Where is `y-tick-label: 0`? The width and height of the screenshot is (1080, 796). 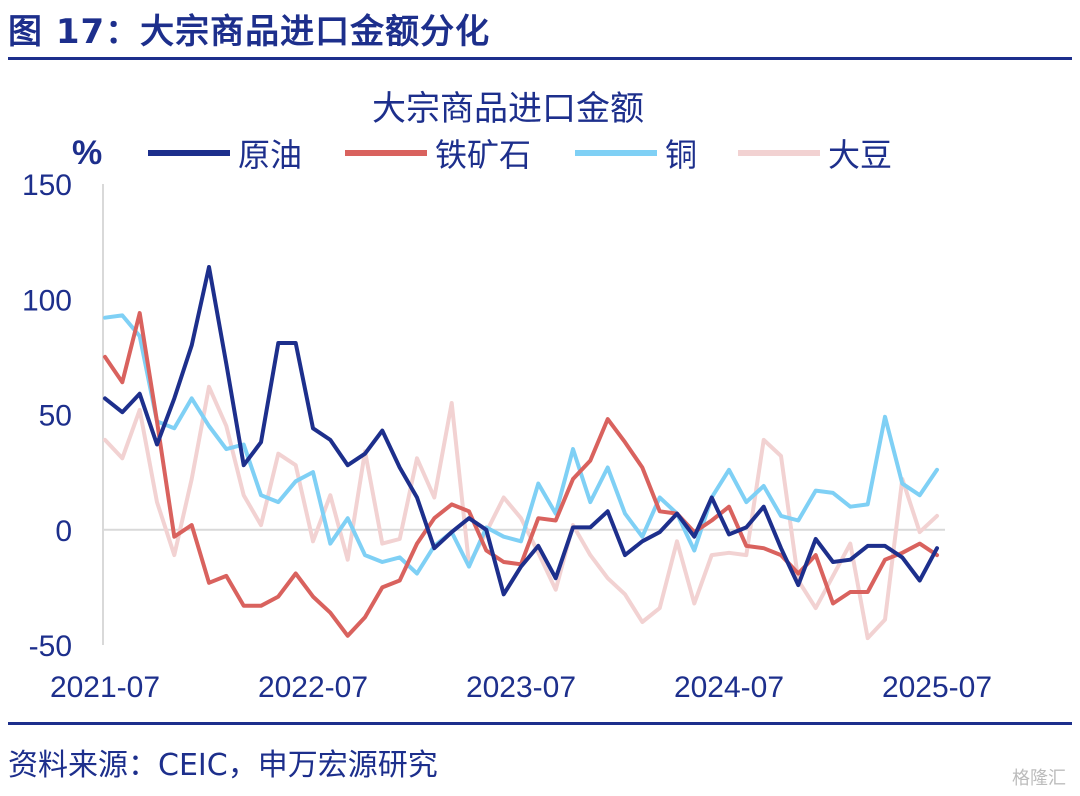 y-tick-label: 0 is located at coordinates (63, 531).